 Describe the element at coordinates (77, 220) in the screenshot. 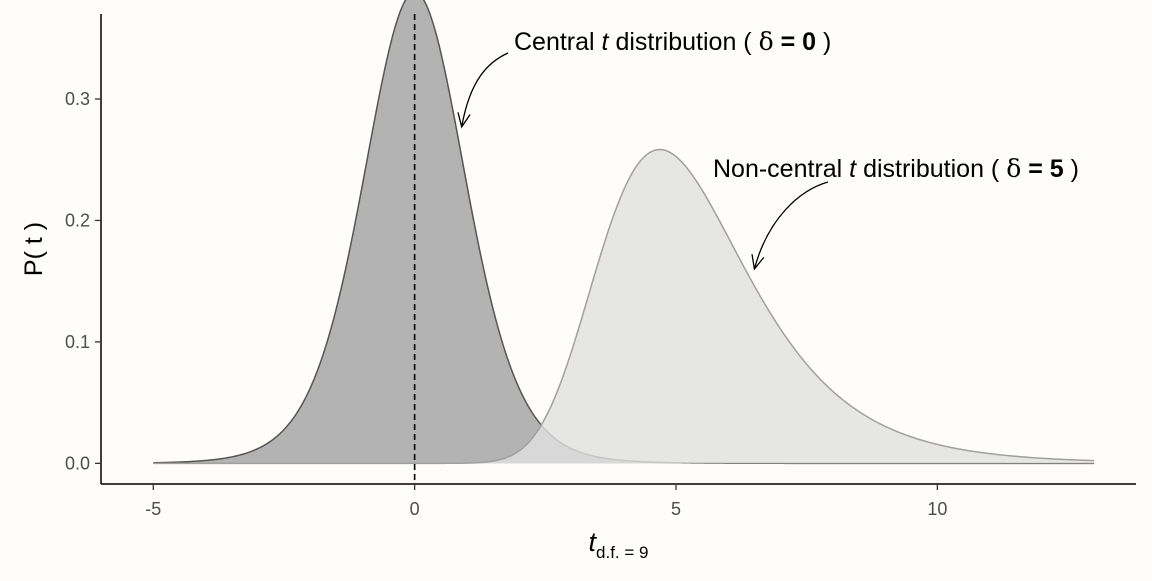

I see `y-tick-label: 0.2` at that location.